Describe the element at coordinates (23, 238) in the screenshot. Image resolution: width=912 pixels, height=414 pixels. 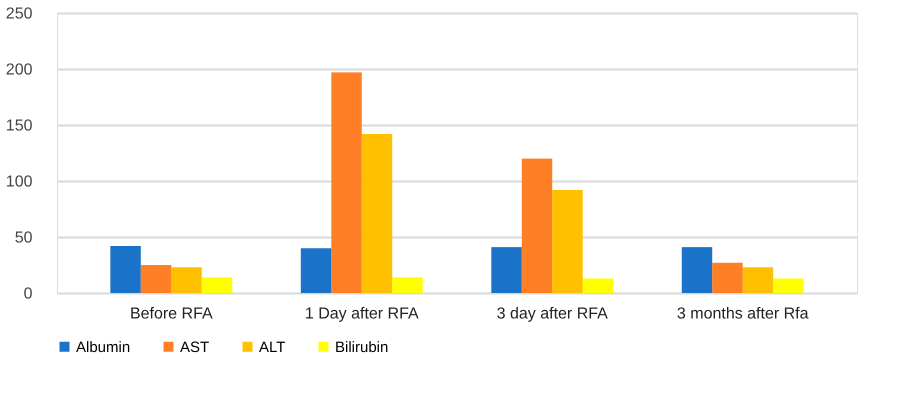
I see `y-tick-label: 50` at that location.